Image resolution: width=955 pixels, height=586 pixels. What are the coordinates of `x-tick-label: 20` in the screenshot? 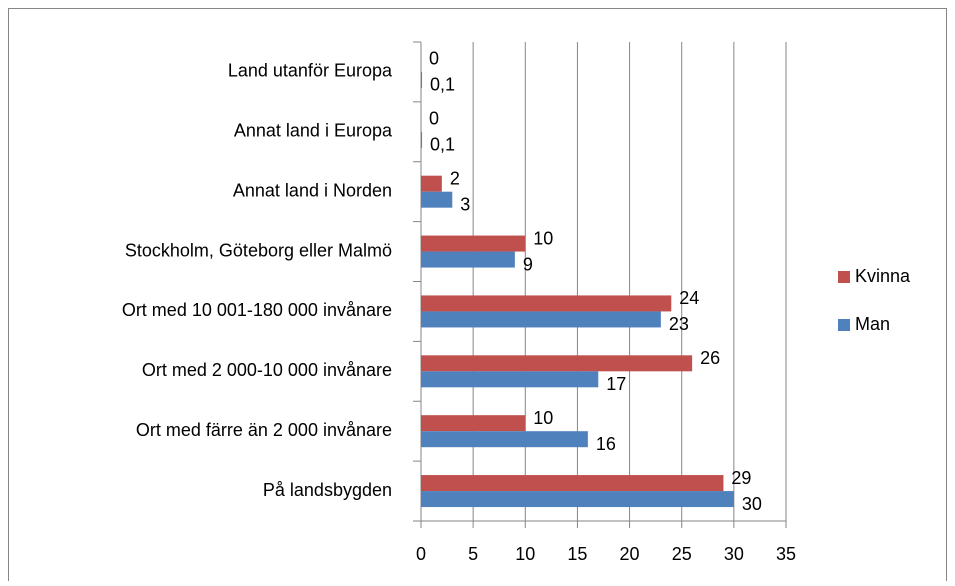 It's located at (630, 554).